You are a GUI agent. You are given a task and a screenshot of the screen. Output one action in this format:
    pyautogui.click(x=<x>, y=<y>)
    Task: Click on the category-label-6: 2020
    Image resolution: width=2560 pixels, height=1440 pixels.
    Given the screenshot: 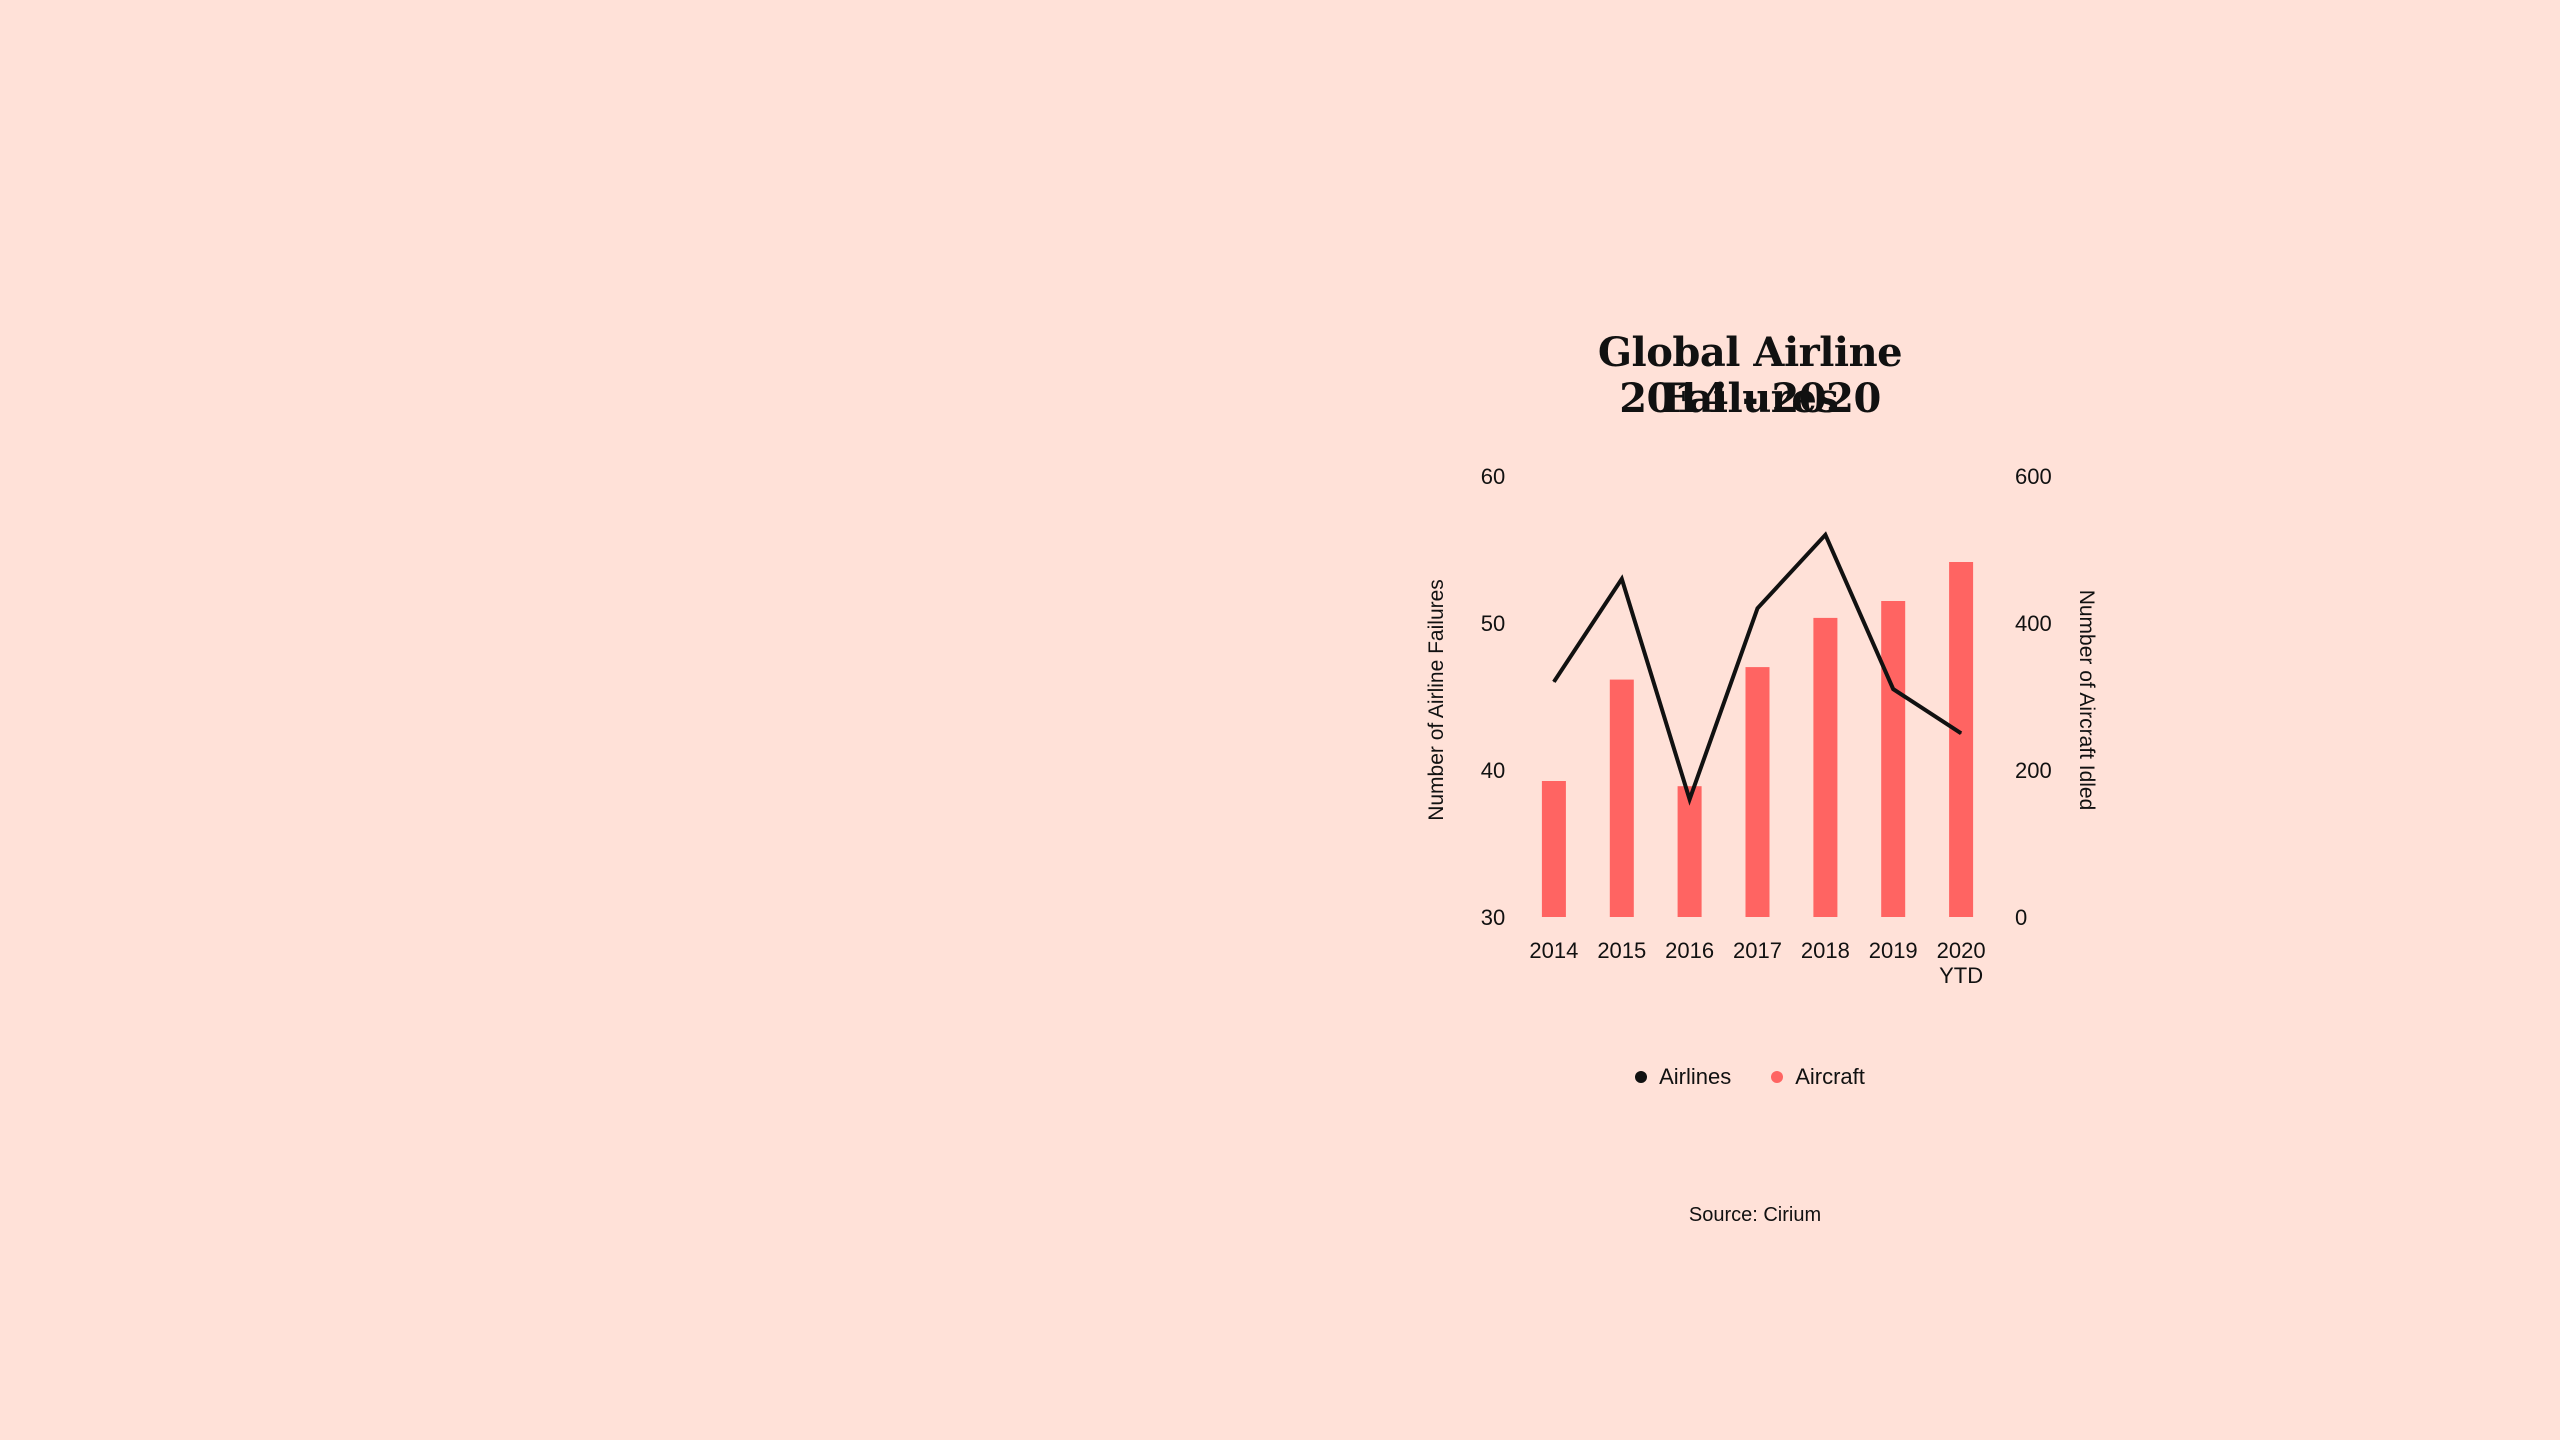 What is the action you would take?
    pyautogui.click(x=1961, y=950)
    